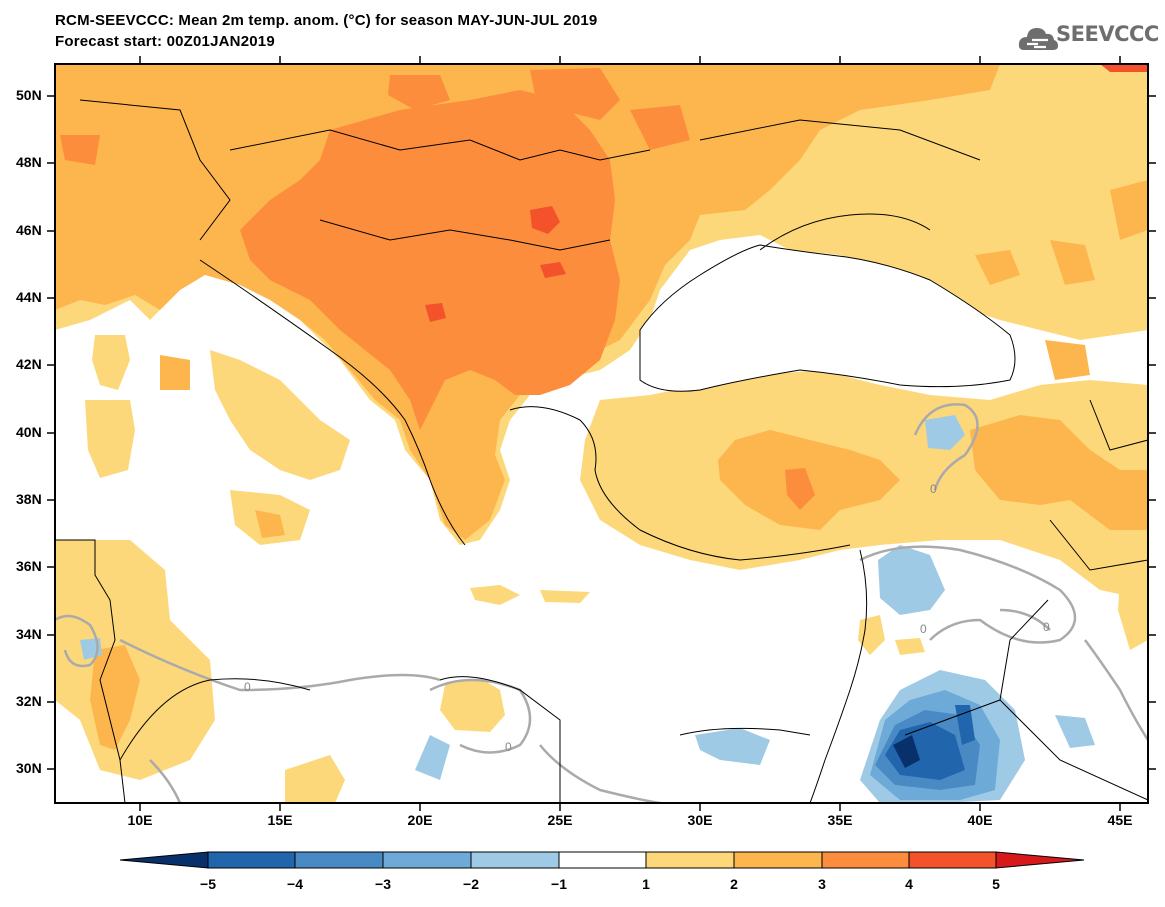 The height and width of the screenshot is (907, 1165). I want to click on colorbar-label: −5, so click(208, 884).